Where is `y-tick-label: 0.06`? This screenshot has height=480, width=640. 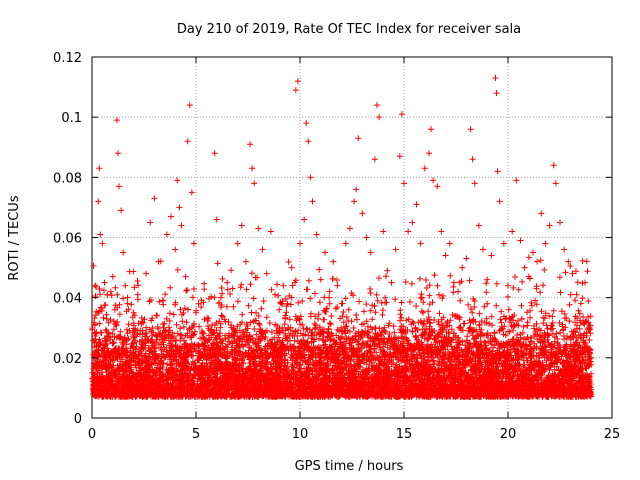
y-tick-label: 0.06 is located at coordinates (67, 239).